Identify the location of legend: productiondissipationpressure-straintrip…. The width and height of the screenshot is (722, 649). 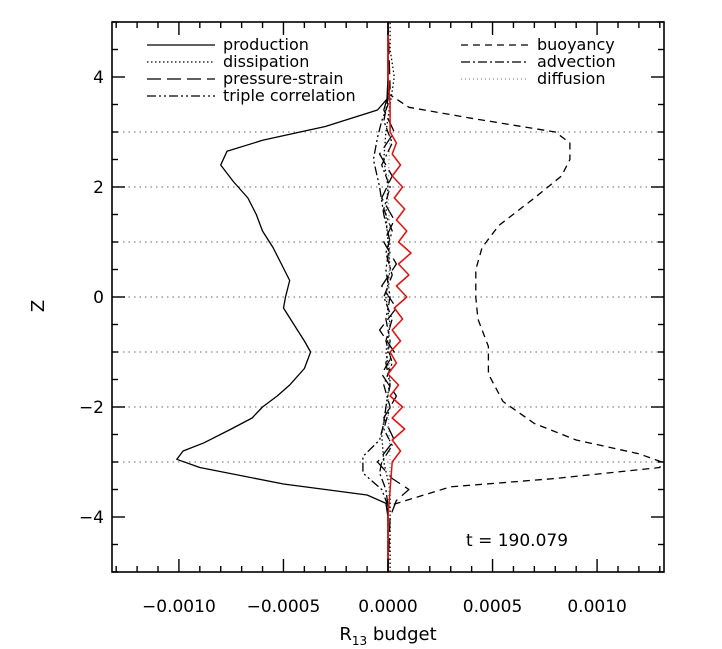
(381, 70).